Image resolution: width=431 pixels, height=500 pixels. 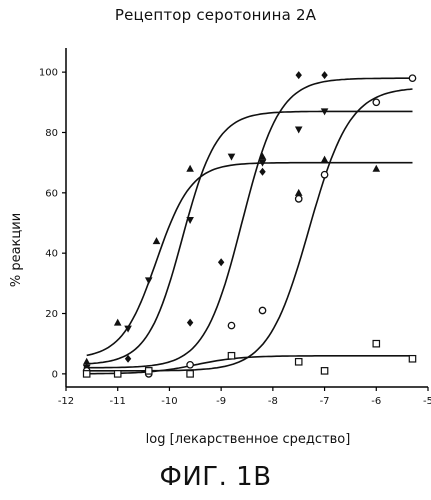 I want to click on x-tick-label: -12, so click(x=66, y=401).